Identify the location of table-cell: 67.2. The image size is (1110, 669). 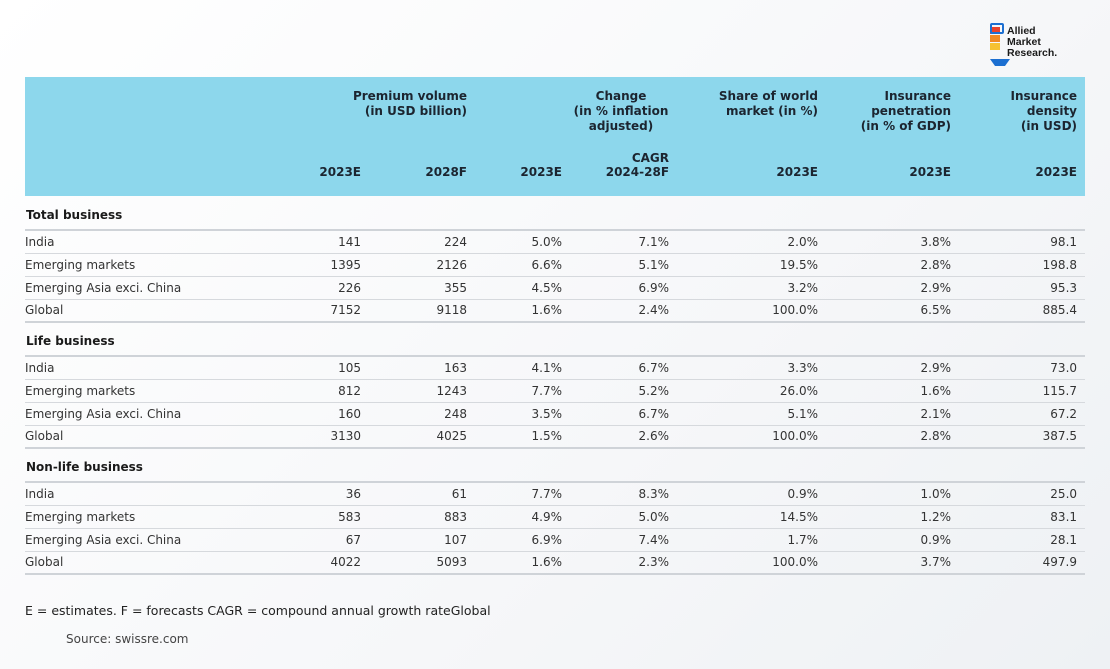
(1022, 414).